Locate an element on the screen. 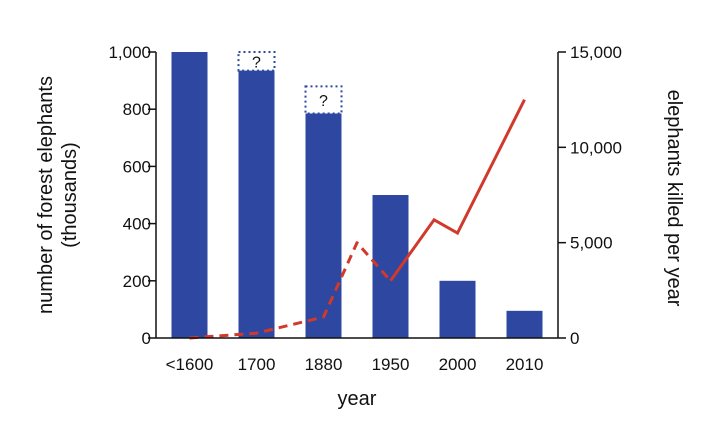  left-tick-label-5: 1,000 is located at coordinates (129, 52).